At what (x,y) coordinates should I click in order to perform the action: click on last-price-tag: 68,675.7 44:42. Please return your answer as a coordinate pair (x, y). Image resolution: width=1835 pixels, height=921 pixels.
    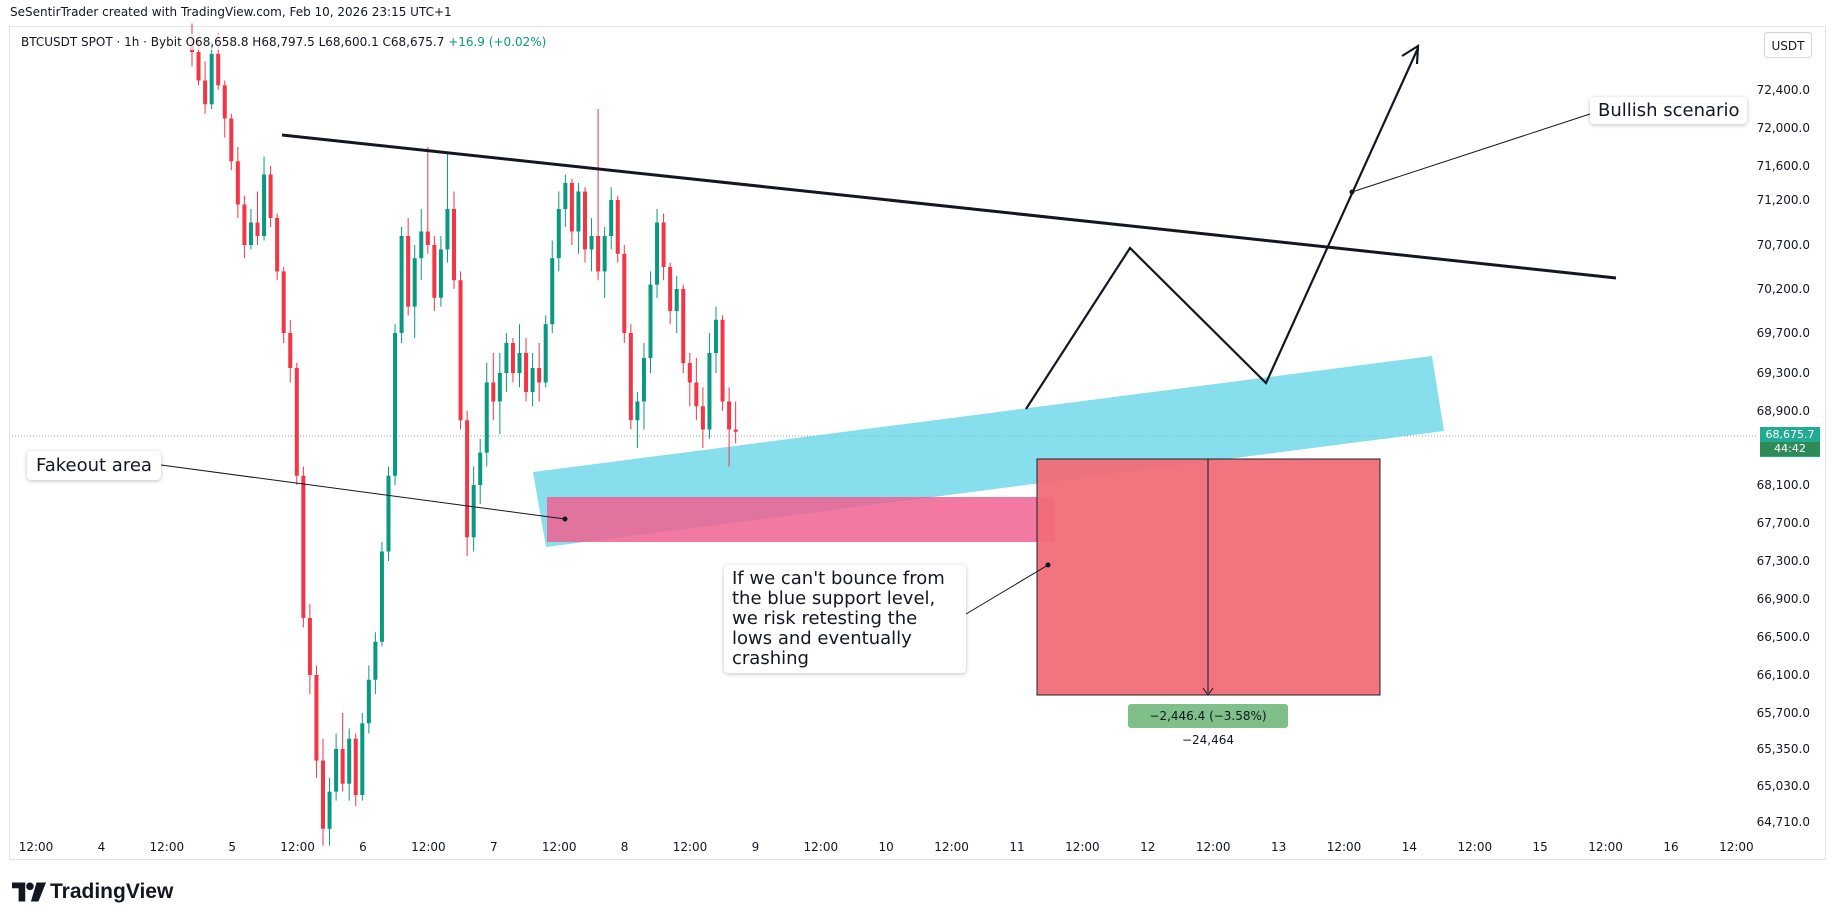
    Looking at the image, I should click on (1790, 442).